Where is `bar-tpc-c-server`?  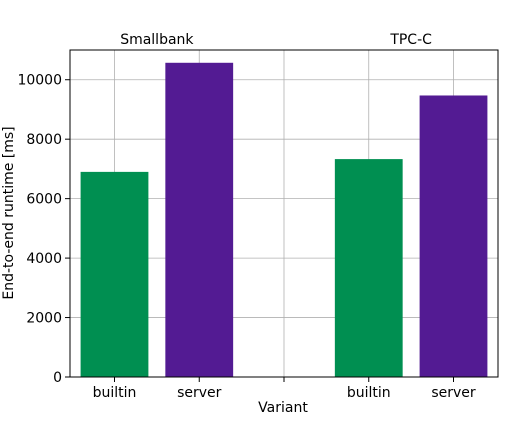 bar-tpc-c-server is located at coordinates (453, 236).